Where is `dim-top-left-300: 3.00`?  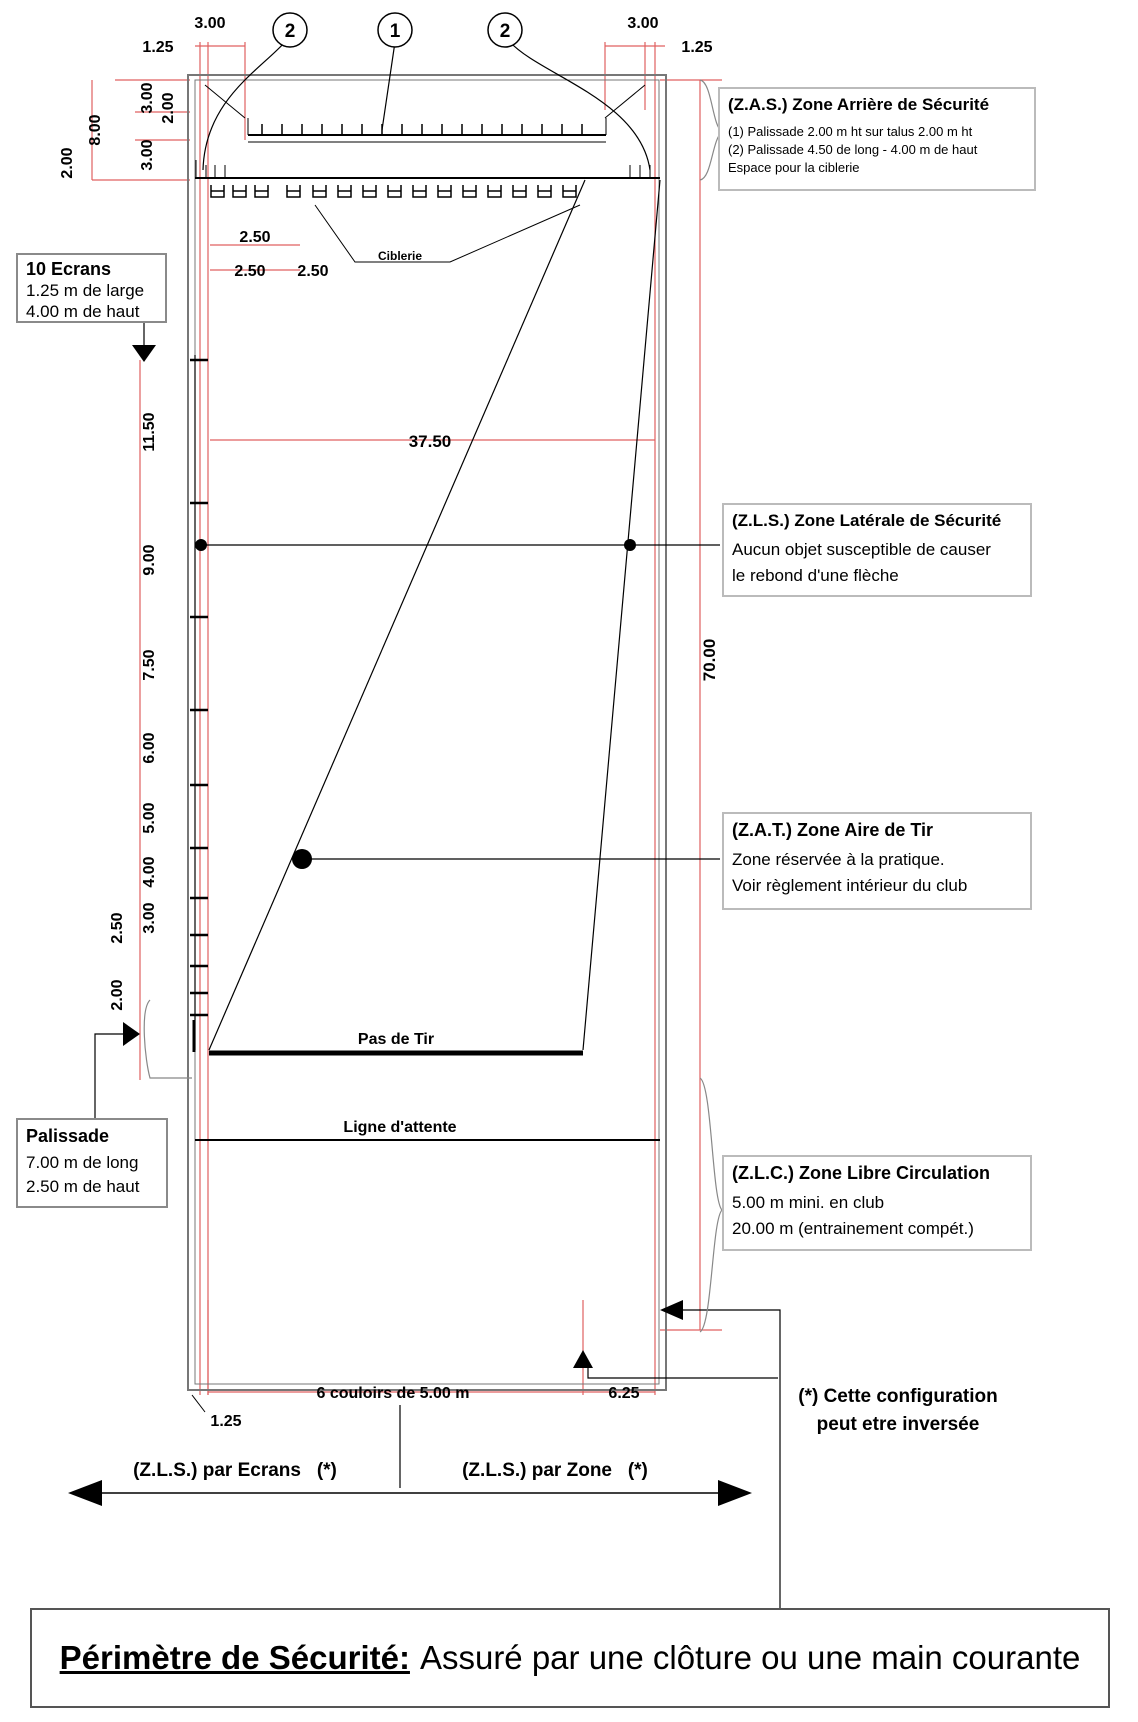 dim-top-left-300: 3.00 is located at coordinates (209, 23).